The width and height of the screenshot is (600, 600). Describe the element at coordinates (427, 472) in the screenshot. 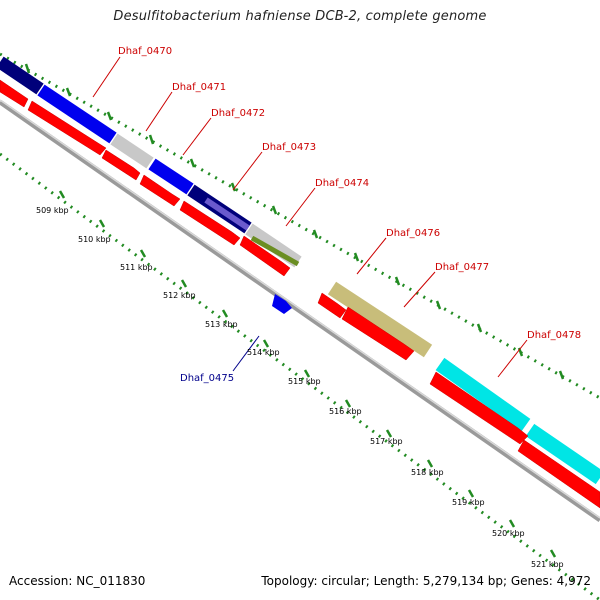

I see `scale-label: 518 kbp` at that location.